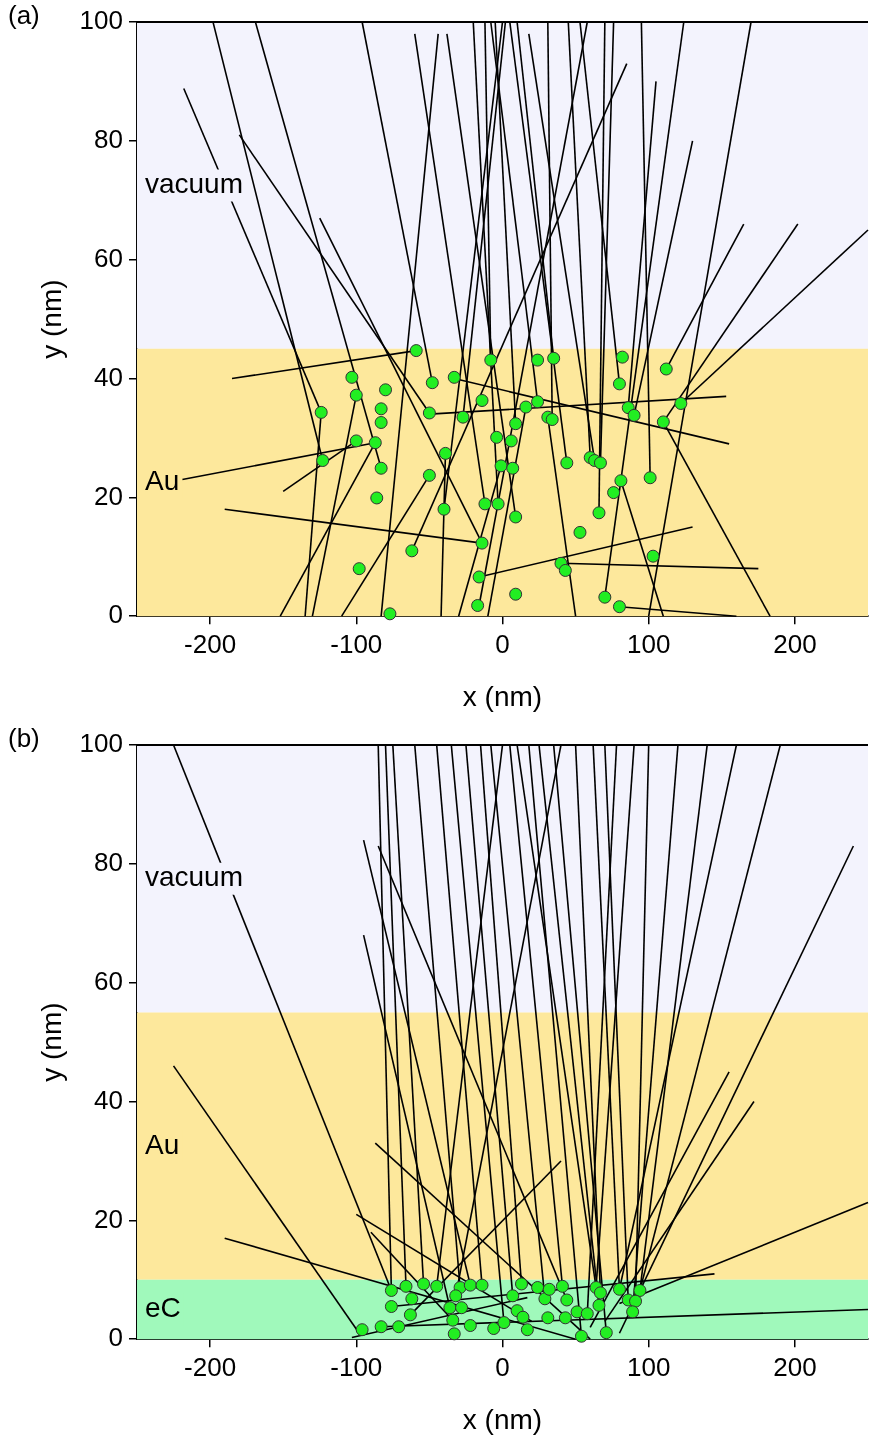 Image resolution: width=875 pixels, height=1446 pixels. I want to click on band-label: eC, so click(162, 1308).